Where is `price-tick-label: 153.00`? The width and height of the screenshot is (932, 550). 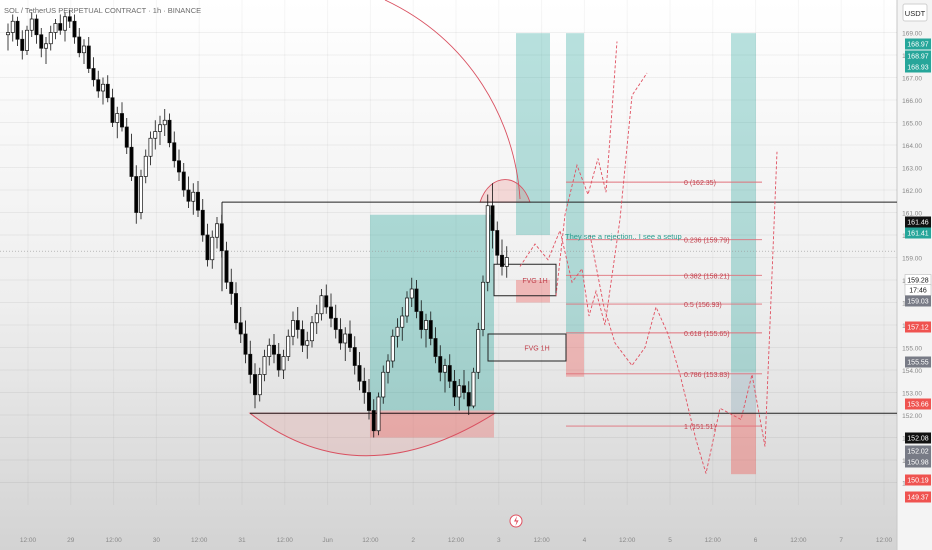 price-tick-label: 153.00 is located at coordinates (912, 394).